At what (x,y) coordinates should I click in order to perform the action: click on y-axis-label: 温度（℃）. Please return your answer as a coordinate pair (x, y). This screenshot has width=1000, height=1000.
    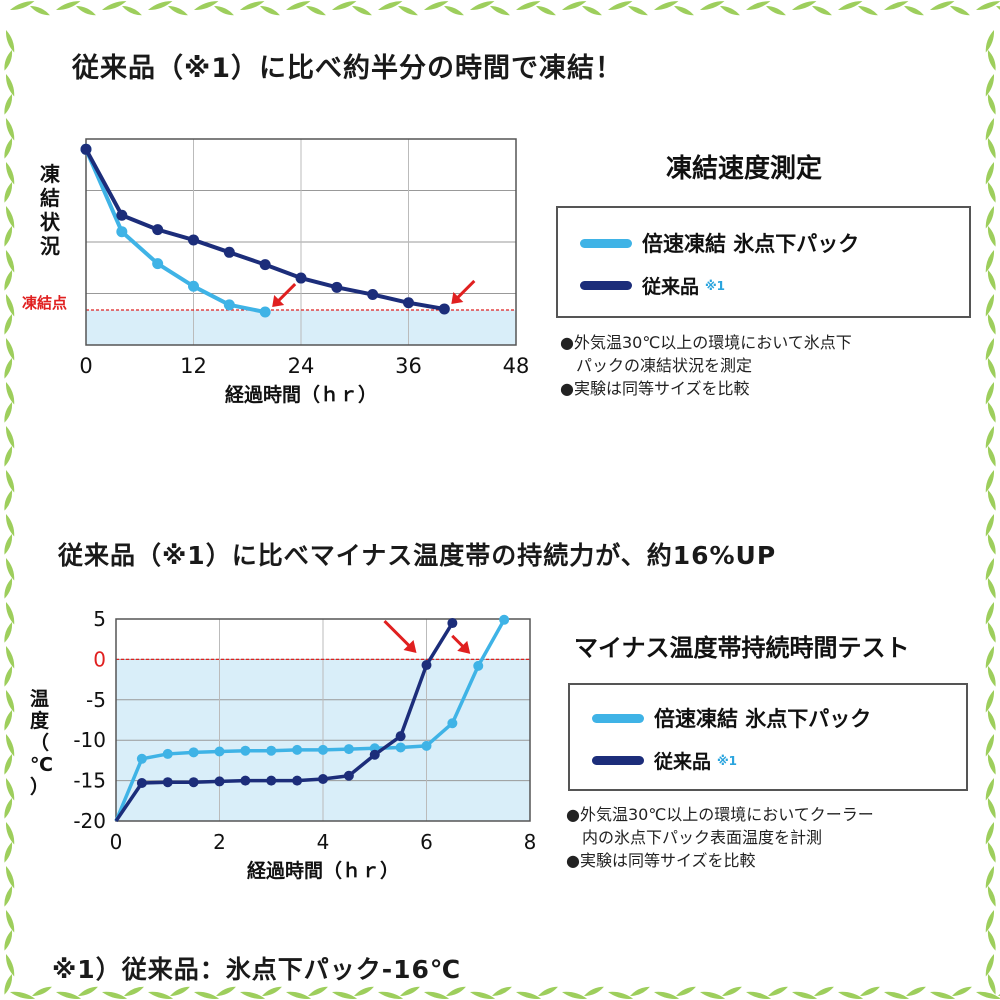
    Looking at the image, I should click on (41, 743).